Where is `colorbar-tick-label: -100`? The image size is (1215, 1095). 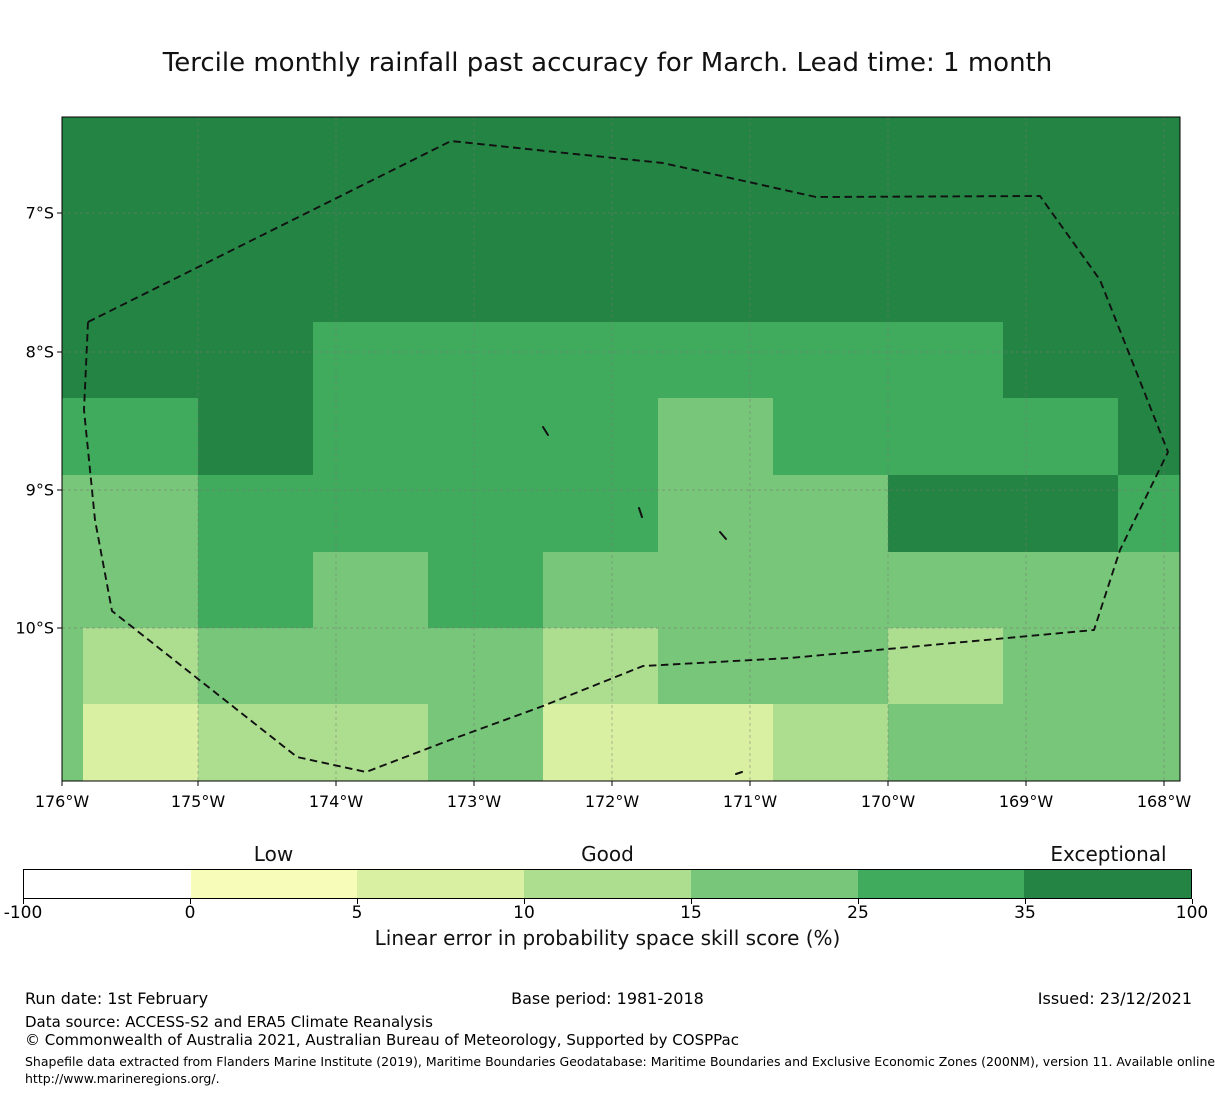 colorbar-tick-label: -100 is located at coordinates (23, 913).